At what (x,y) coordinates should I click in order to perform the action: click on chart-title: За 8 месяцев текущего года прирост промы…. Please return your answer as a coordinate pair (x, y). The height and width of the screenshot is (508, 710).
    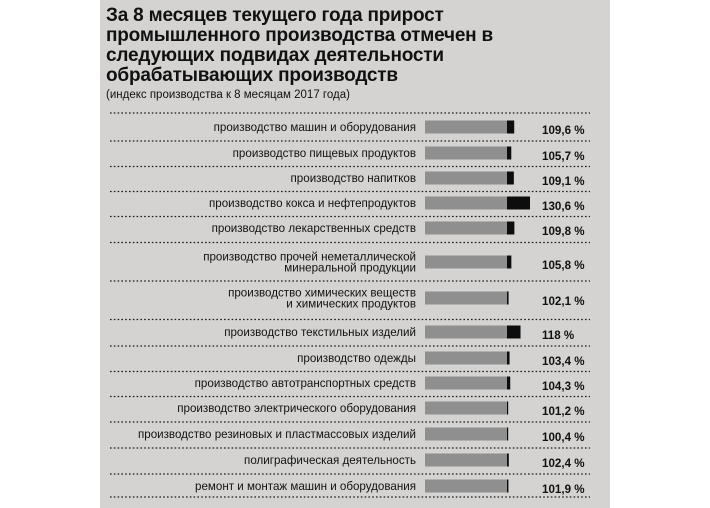
    Looking at the image, I should click on (300, 45).